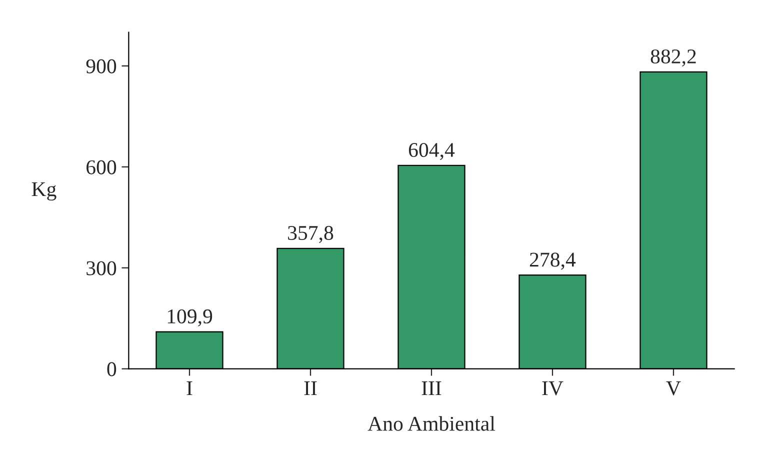 The width and height of the screenshot is (757, 461). What do you see at coordinates (673, 58) in the screenshot?
I see `data-label: 882,2` at bounding box center [673, 58].